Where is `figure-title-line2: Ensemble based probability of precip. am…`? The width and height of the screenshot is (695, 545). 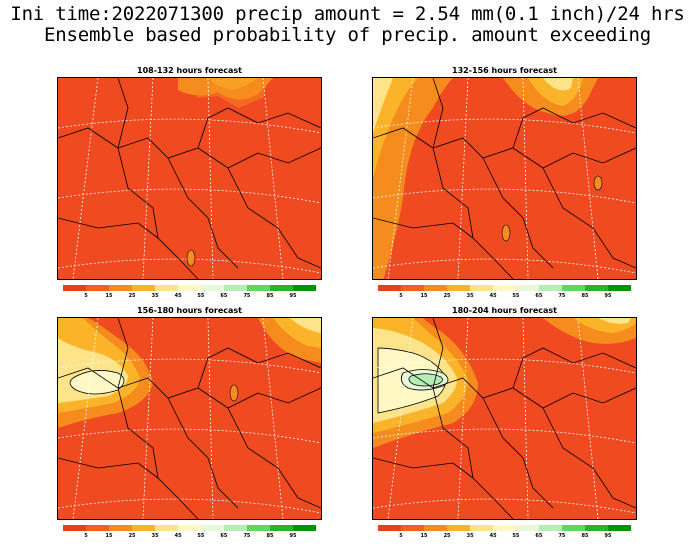 figure-title-line2: Ensemble based probability of precip. am… is located at coordinates (347, 35).